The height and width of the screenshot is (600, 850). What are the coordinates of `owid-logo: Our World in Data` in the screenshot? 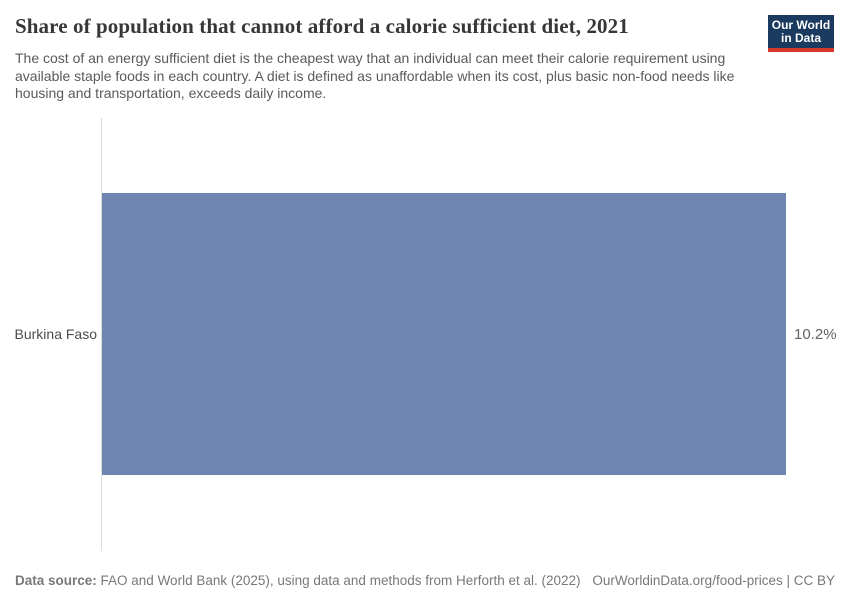 It's located at (801, 33).